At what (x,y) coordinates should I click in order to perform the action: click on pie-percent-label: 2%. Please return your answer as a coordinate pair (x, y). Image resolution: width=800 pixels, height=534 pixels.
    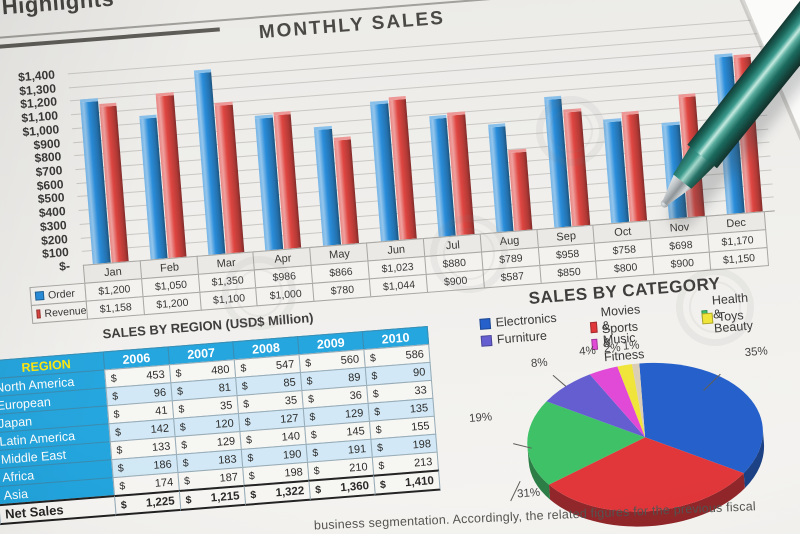
    Looking at the image, I should click on (612, 348).